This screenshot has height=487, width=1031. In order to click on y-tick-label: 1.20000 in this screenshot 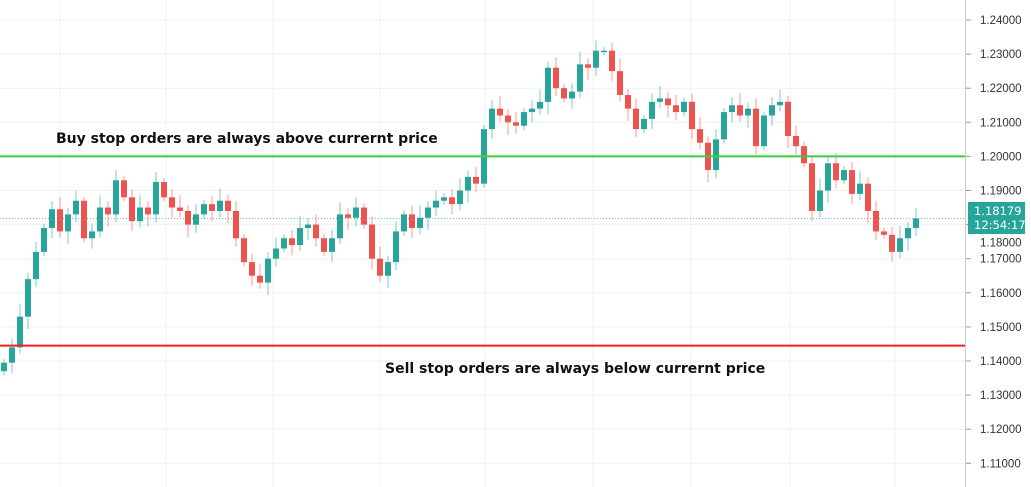, I will do `click(1001, 157)`.